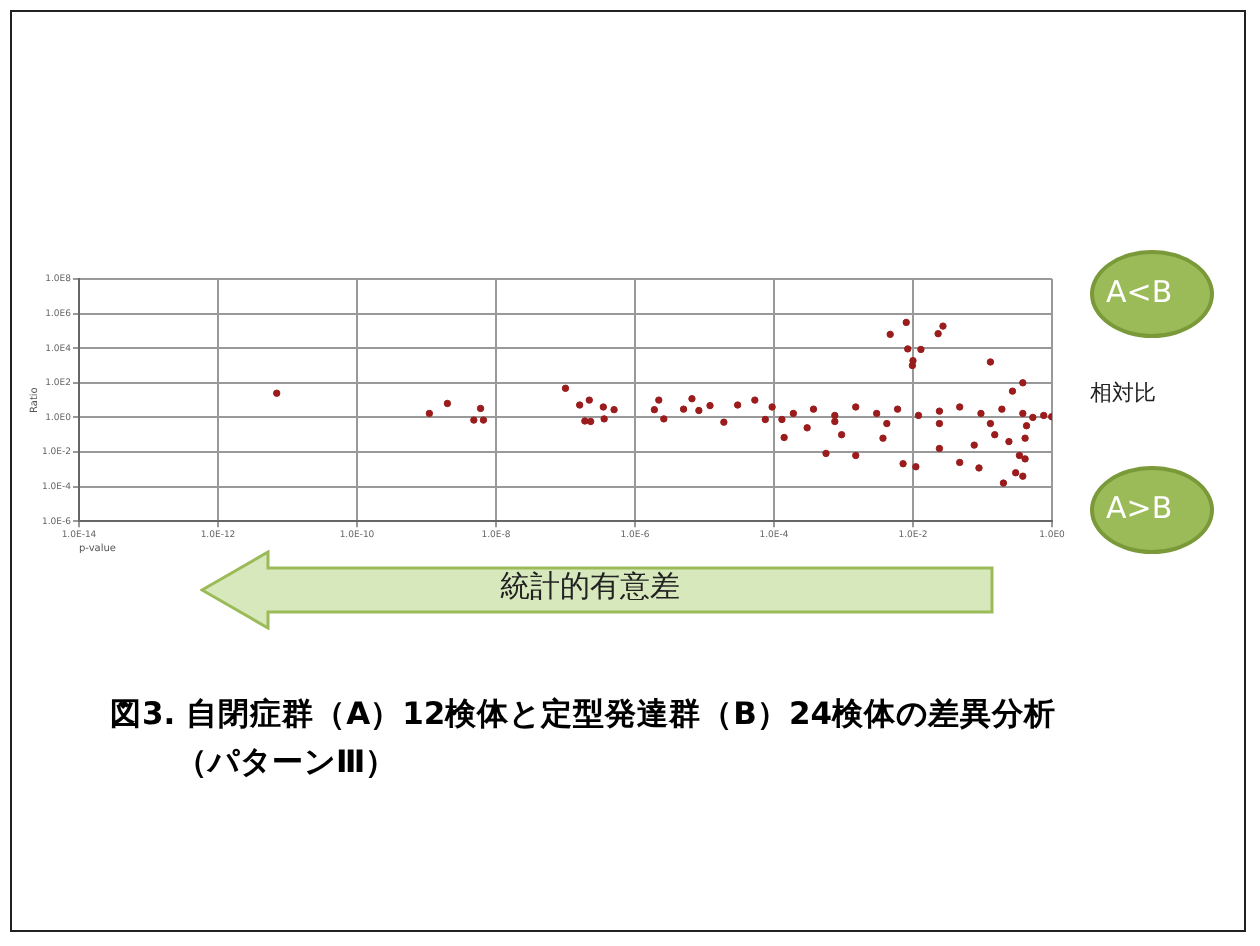 This screenshot has height=946, width=1260. Describe the element at coordinates (1123, 393) in the screenshot. I see `text: 相対比` at that location.